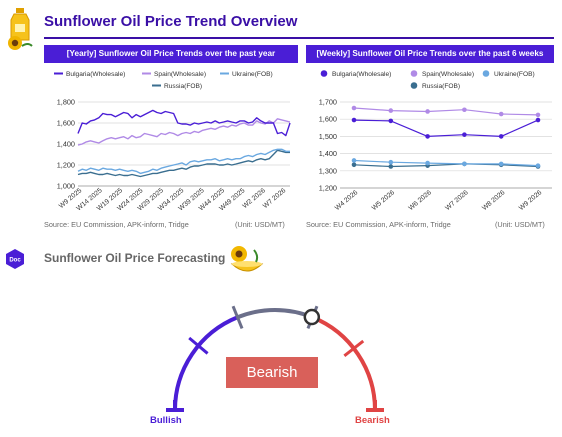 This screenshot has width=562, height=437. What do you see at coordinates (20, 29) in the screenshot?
I see `sunflower-oil-bottle-icon` at bounding box center [20, 29].